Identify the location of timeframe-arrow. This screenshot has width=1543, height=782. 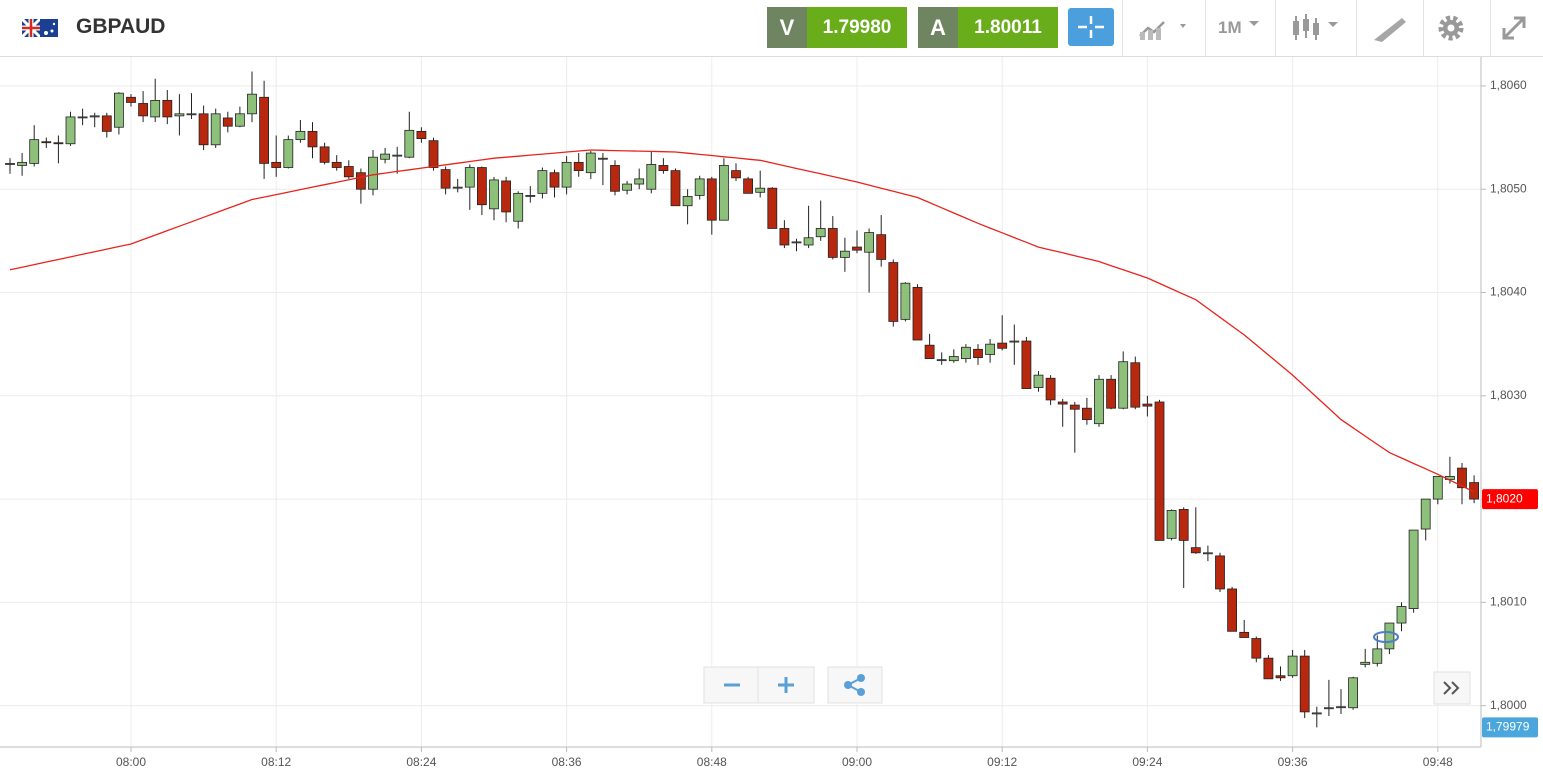
(1254, 23).